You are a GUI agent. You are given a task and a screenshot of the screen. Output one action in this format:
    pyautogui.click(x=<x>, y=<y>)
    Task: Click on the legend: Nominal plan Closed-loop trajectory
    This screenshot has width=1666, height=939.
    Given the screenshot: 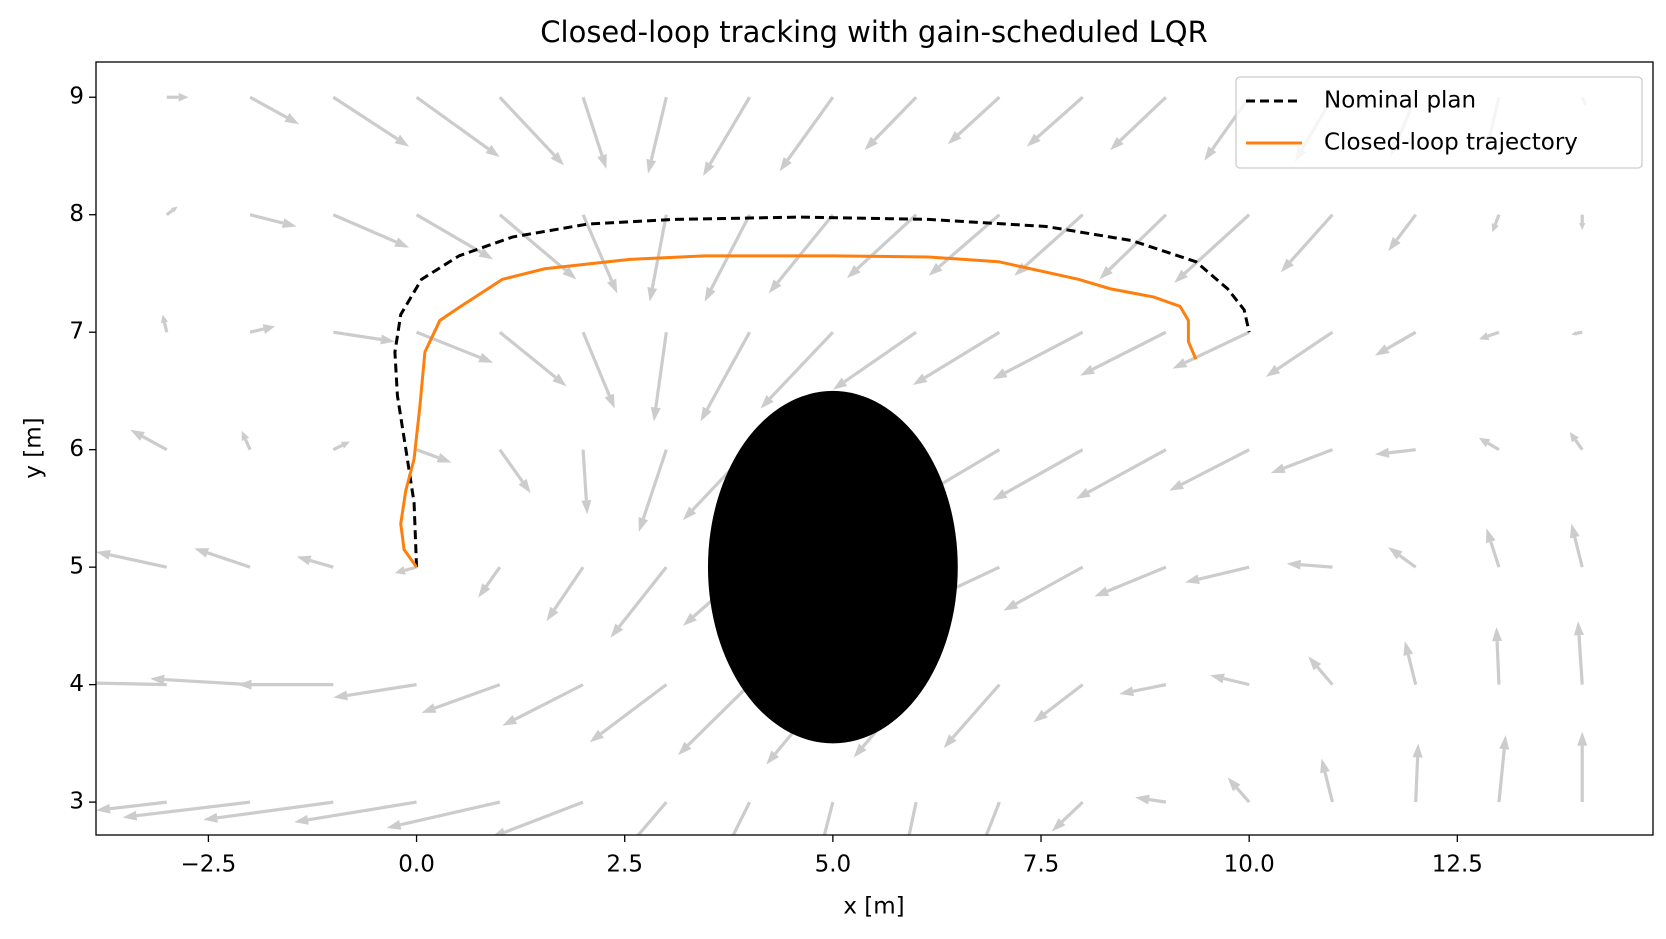 What is the action you would take?
    pyautogui.click(x=1439, y=122)
    